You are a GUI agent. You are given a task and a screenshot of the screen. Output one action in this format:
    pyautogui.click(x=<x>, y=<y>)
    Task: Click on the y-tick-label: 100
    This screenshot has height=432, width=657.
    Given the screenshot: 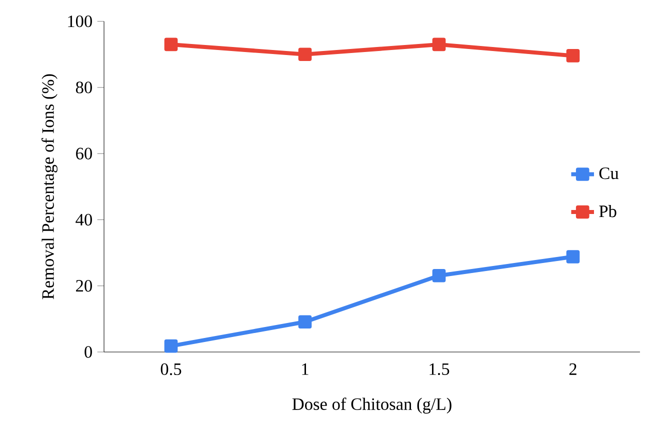 What is the action you would take?
    pyautogui.click(x=80, y=21)
    